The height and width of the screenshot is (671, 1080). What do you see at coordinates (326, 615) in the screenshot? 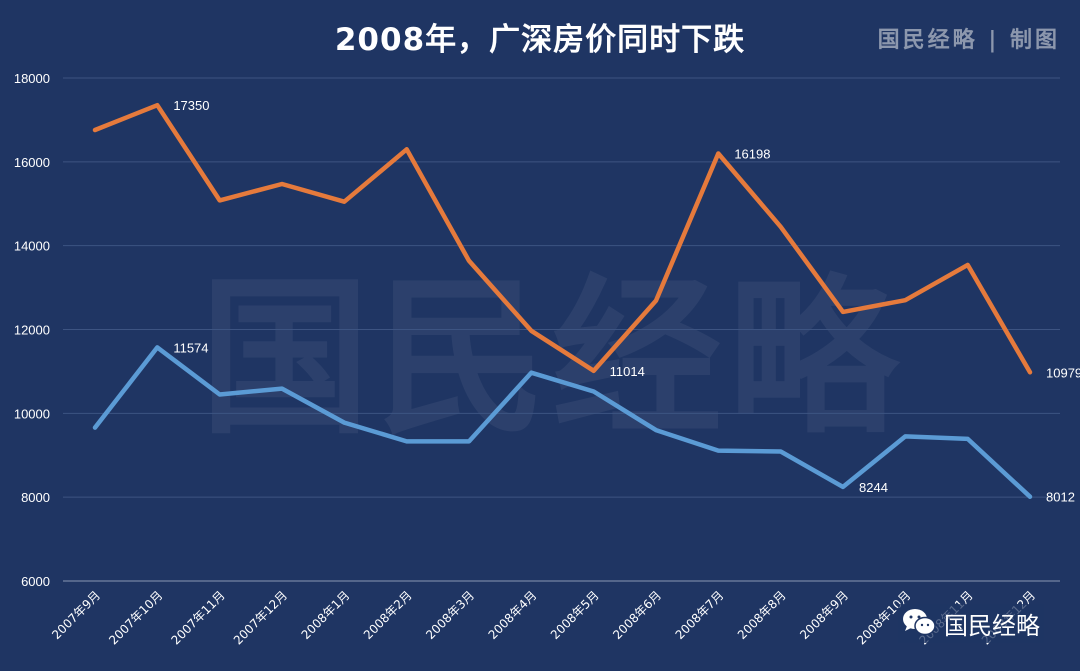
I see `x-tick-label: 2008年1月` at bounding box center [326, 615].